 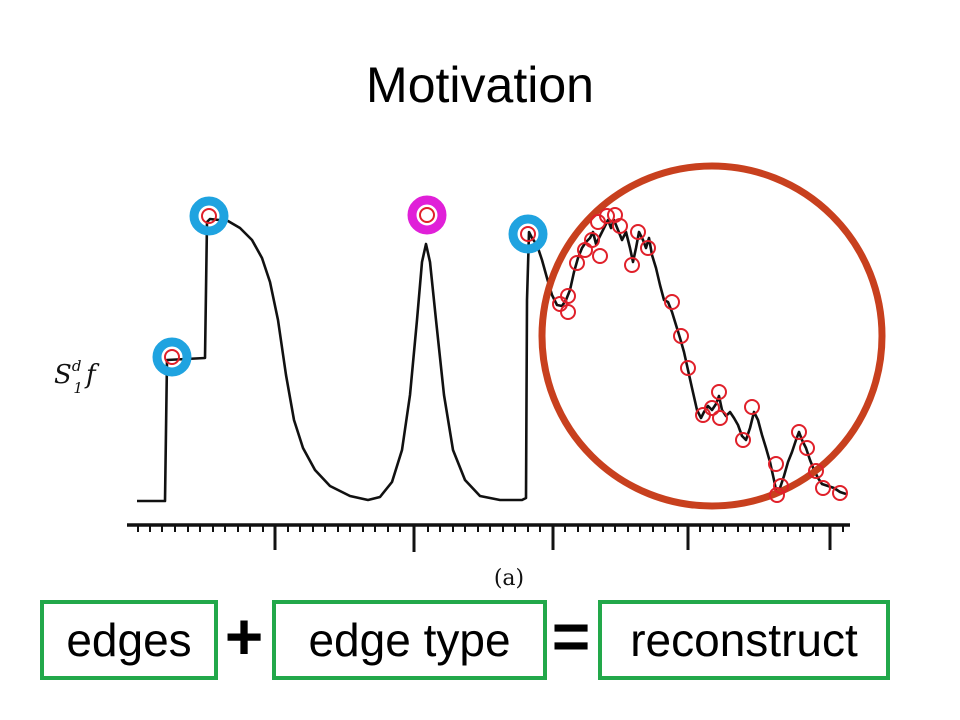 What do you see at coordinates (509, 578) in the screenshot?
I see `figure-caption: (a)` at bounding box center [509, 578].